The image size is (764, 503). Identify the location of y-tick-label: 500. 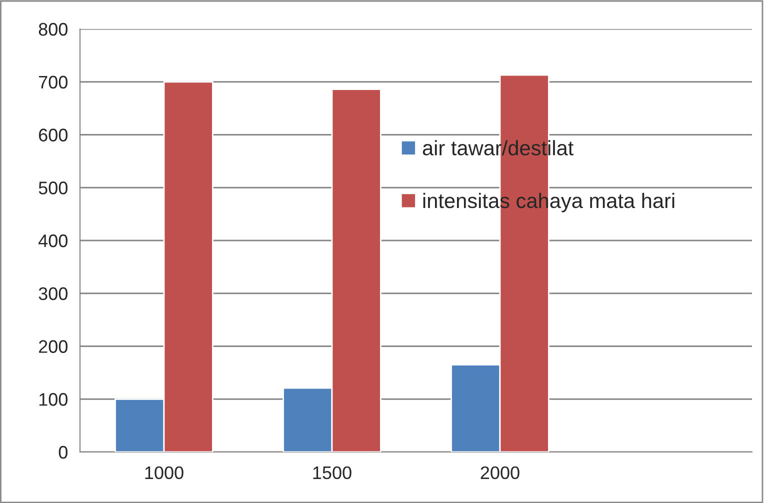
(53, 188).